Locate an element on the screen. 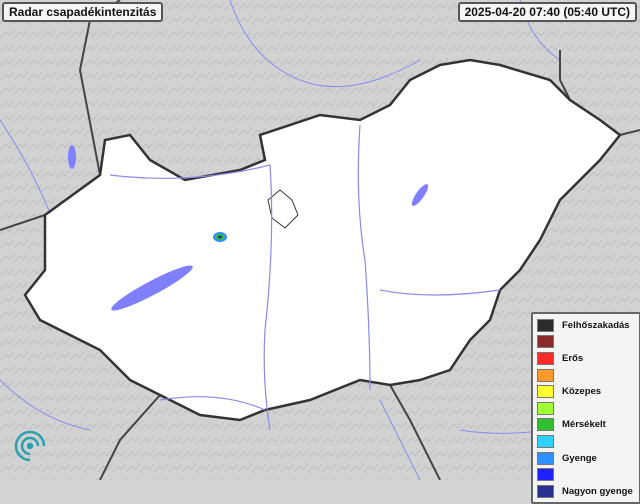 Image resolution: width=640 pixels, height=504 pixels. radar-echo is located at coordinates (220, 237).